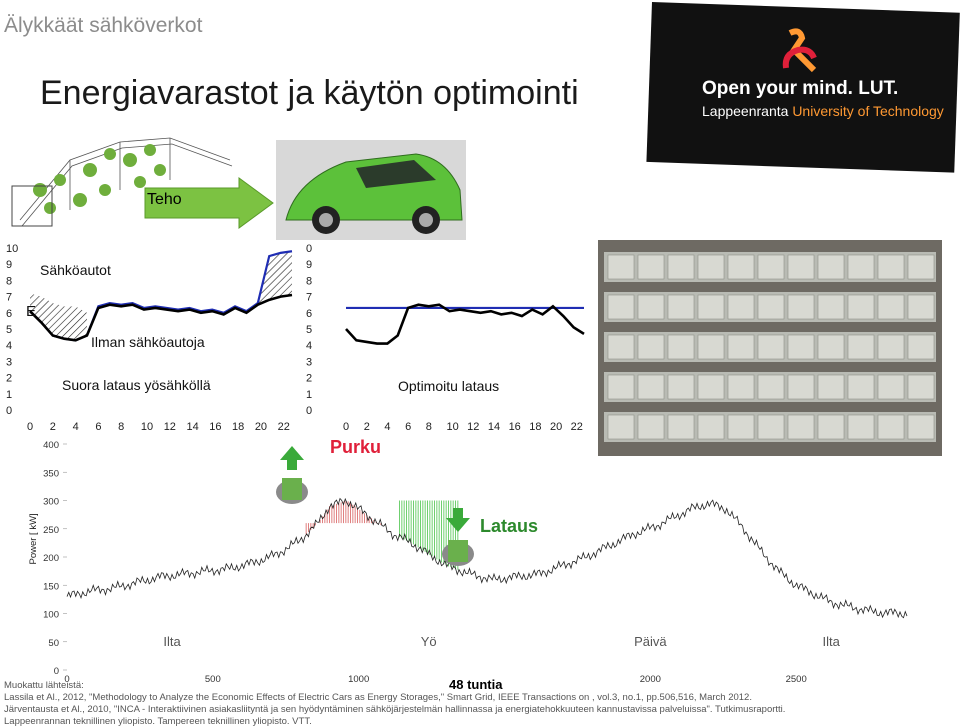 The height and width of the screenshot is (728, 960). Describe the element at coordinates (465, 324) in the screenshot. I see `series-line-black` at that location.